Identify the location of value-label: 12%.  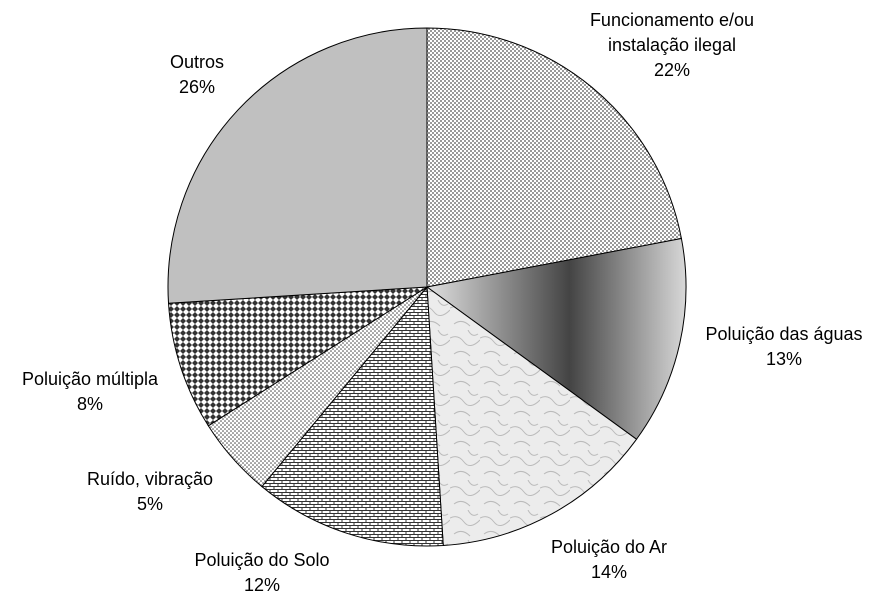
(262, 585).